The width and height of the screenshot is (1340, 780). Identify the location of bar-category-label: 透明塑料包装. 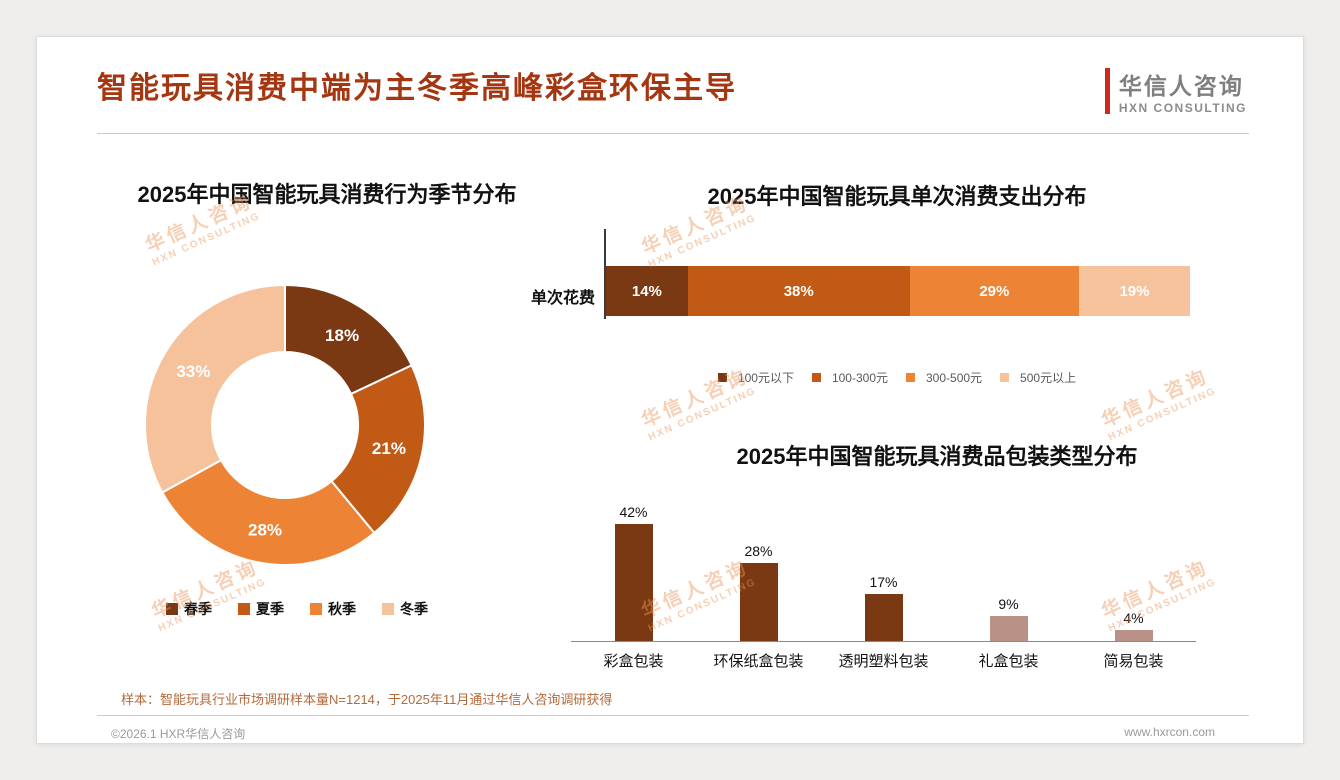
(883, 661).